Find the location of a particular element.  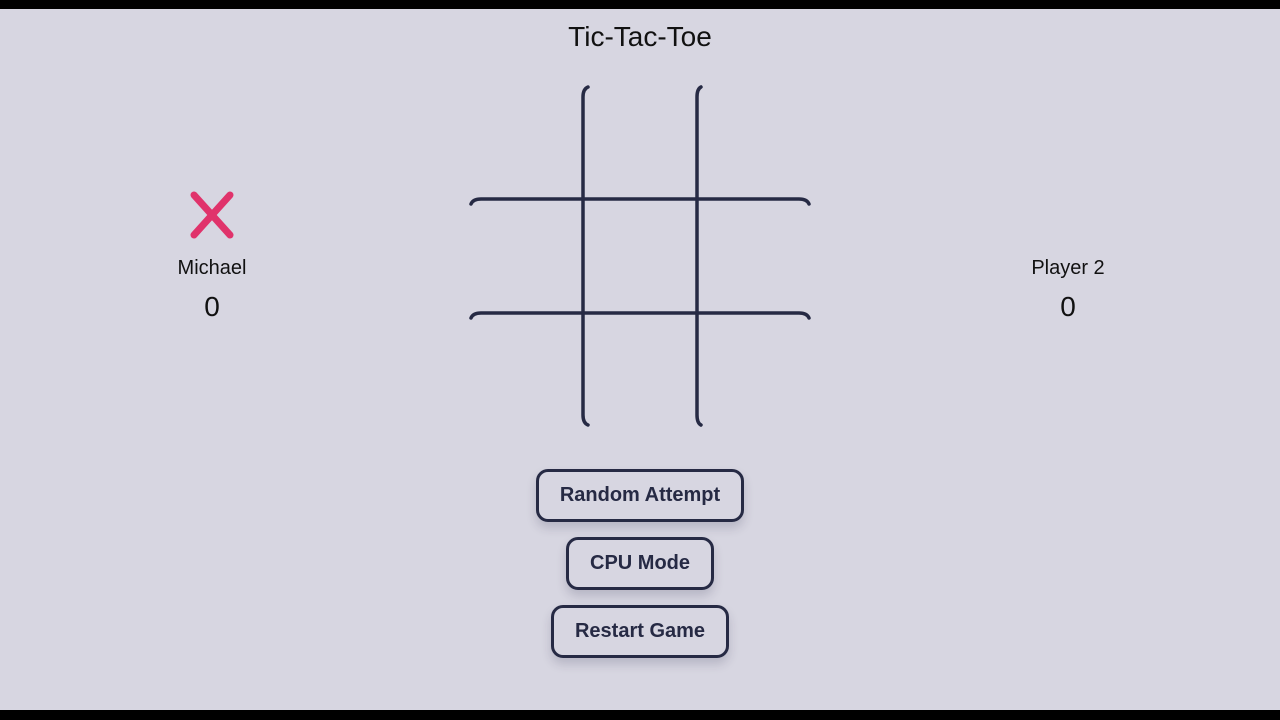

game-title: Tic-Tac-Toe is located at coordinates (640, 36).